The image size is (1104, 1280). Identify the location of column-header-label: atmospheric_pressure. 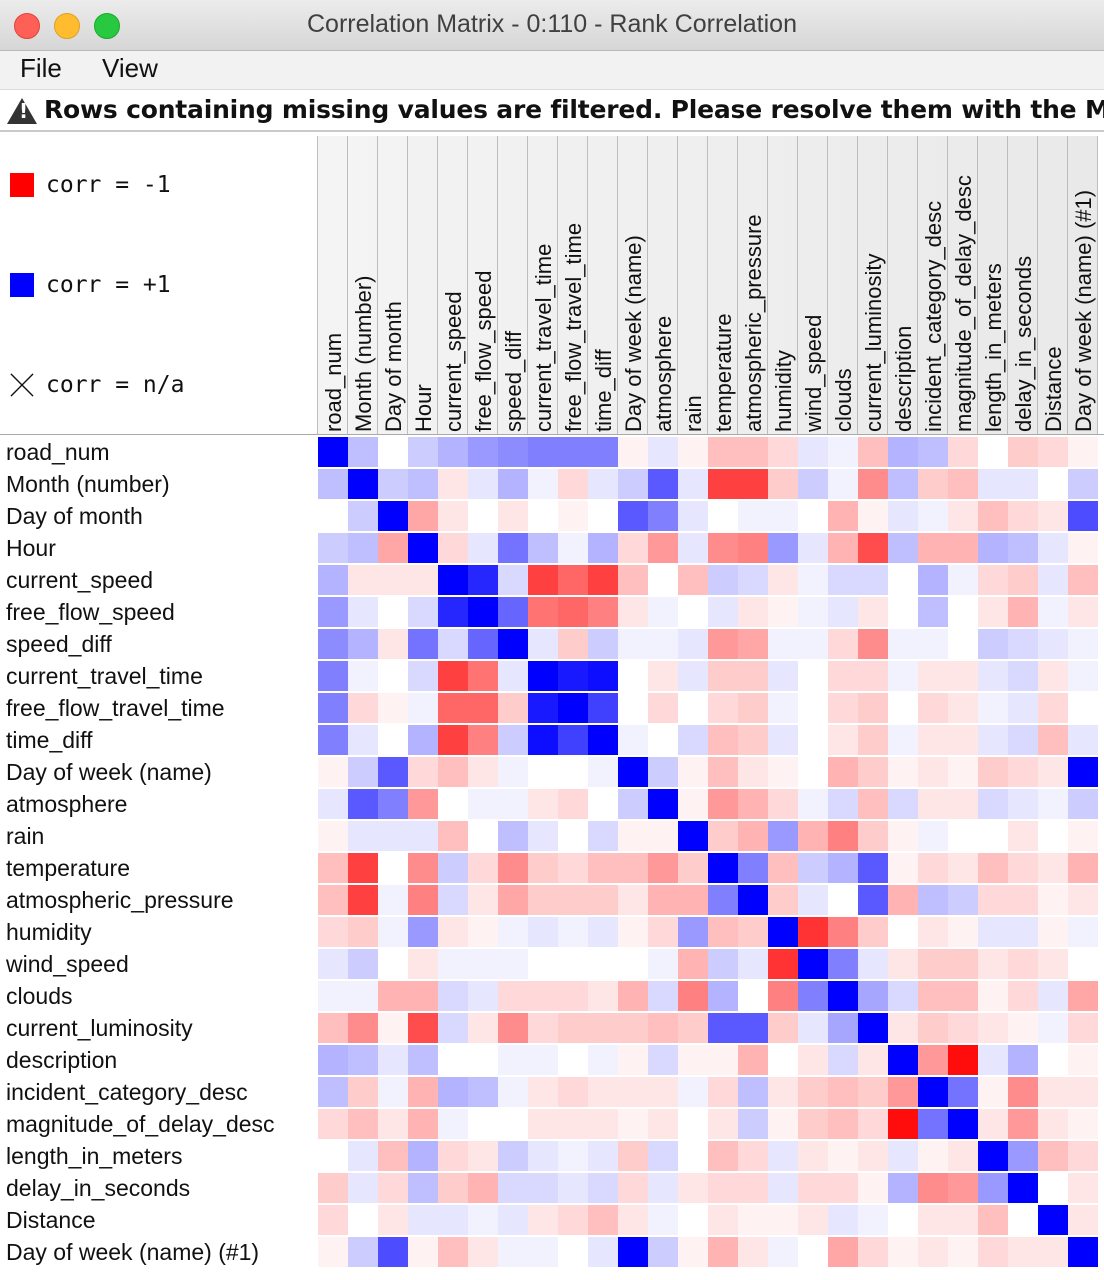
(753, 323).